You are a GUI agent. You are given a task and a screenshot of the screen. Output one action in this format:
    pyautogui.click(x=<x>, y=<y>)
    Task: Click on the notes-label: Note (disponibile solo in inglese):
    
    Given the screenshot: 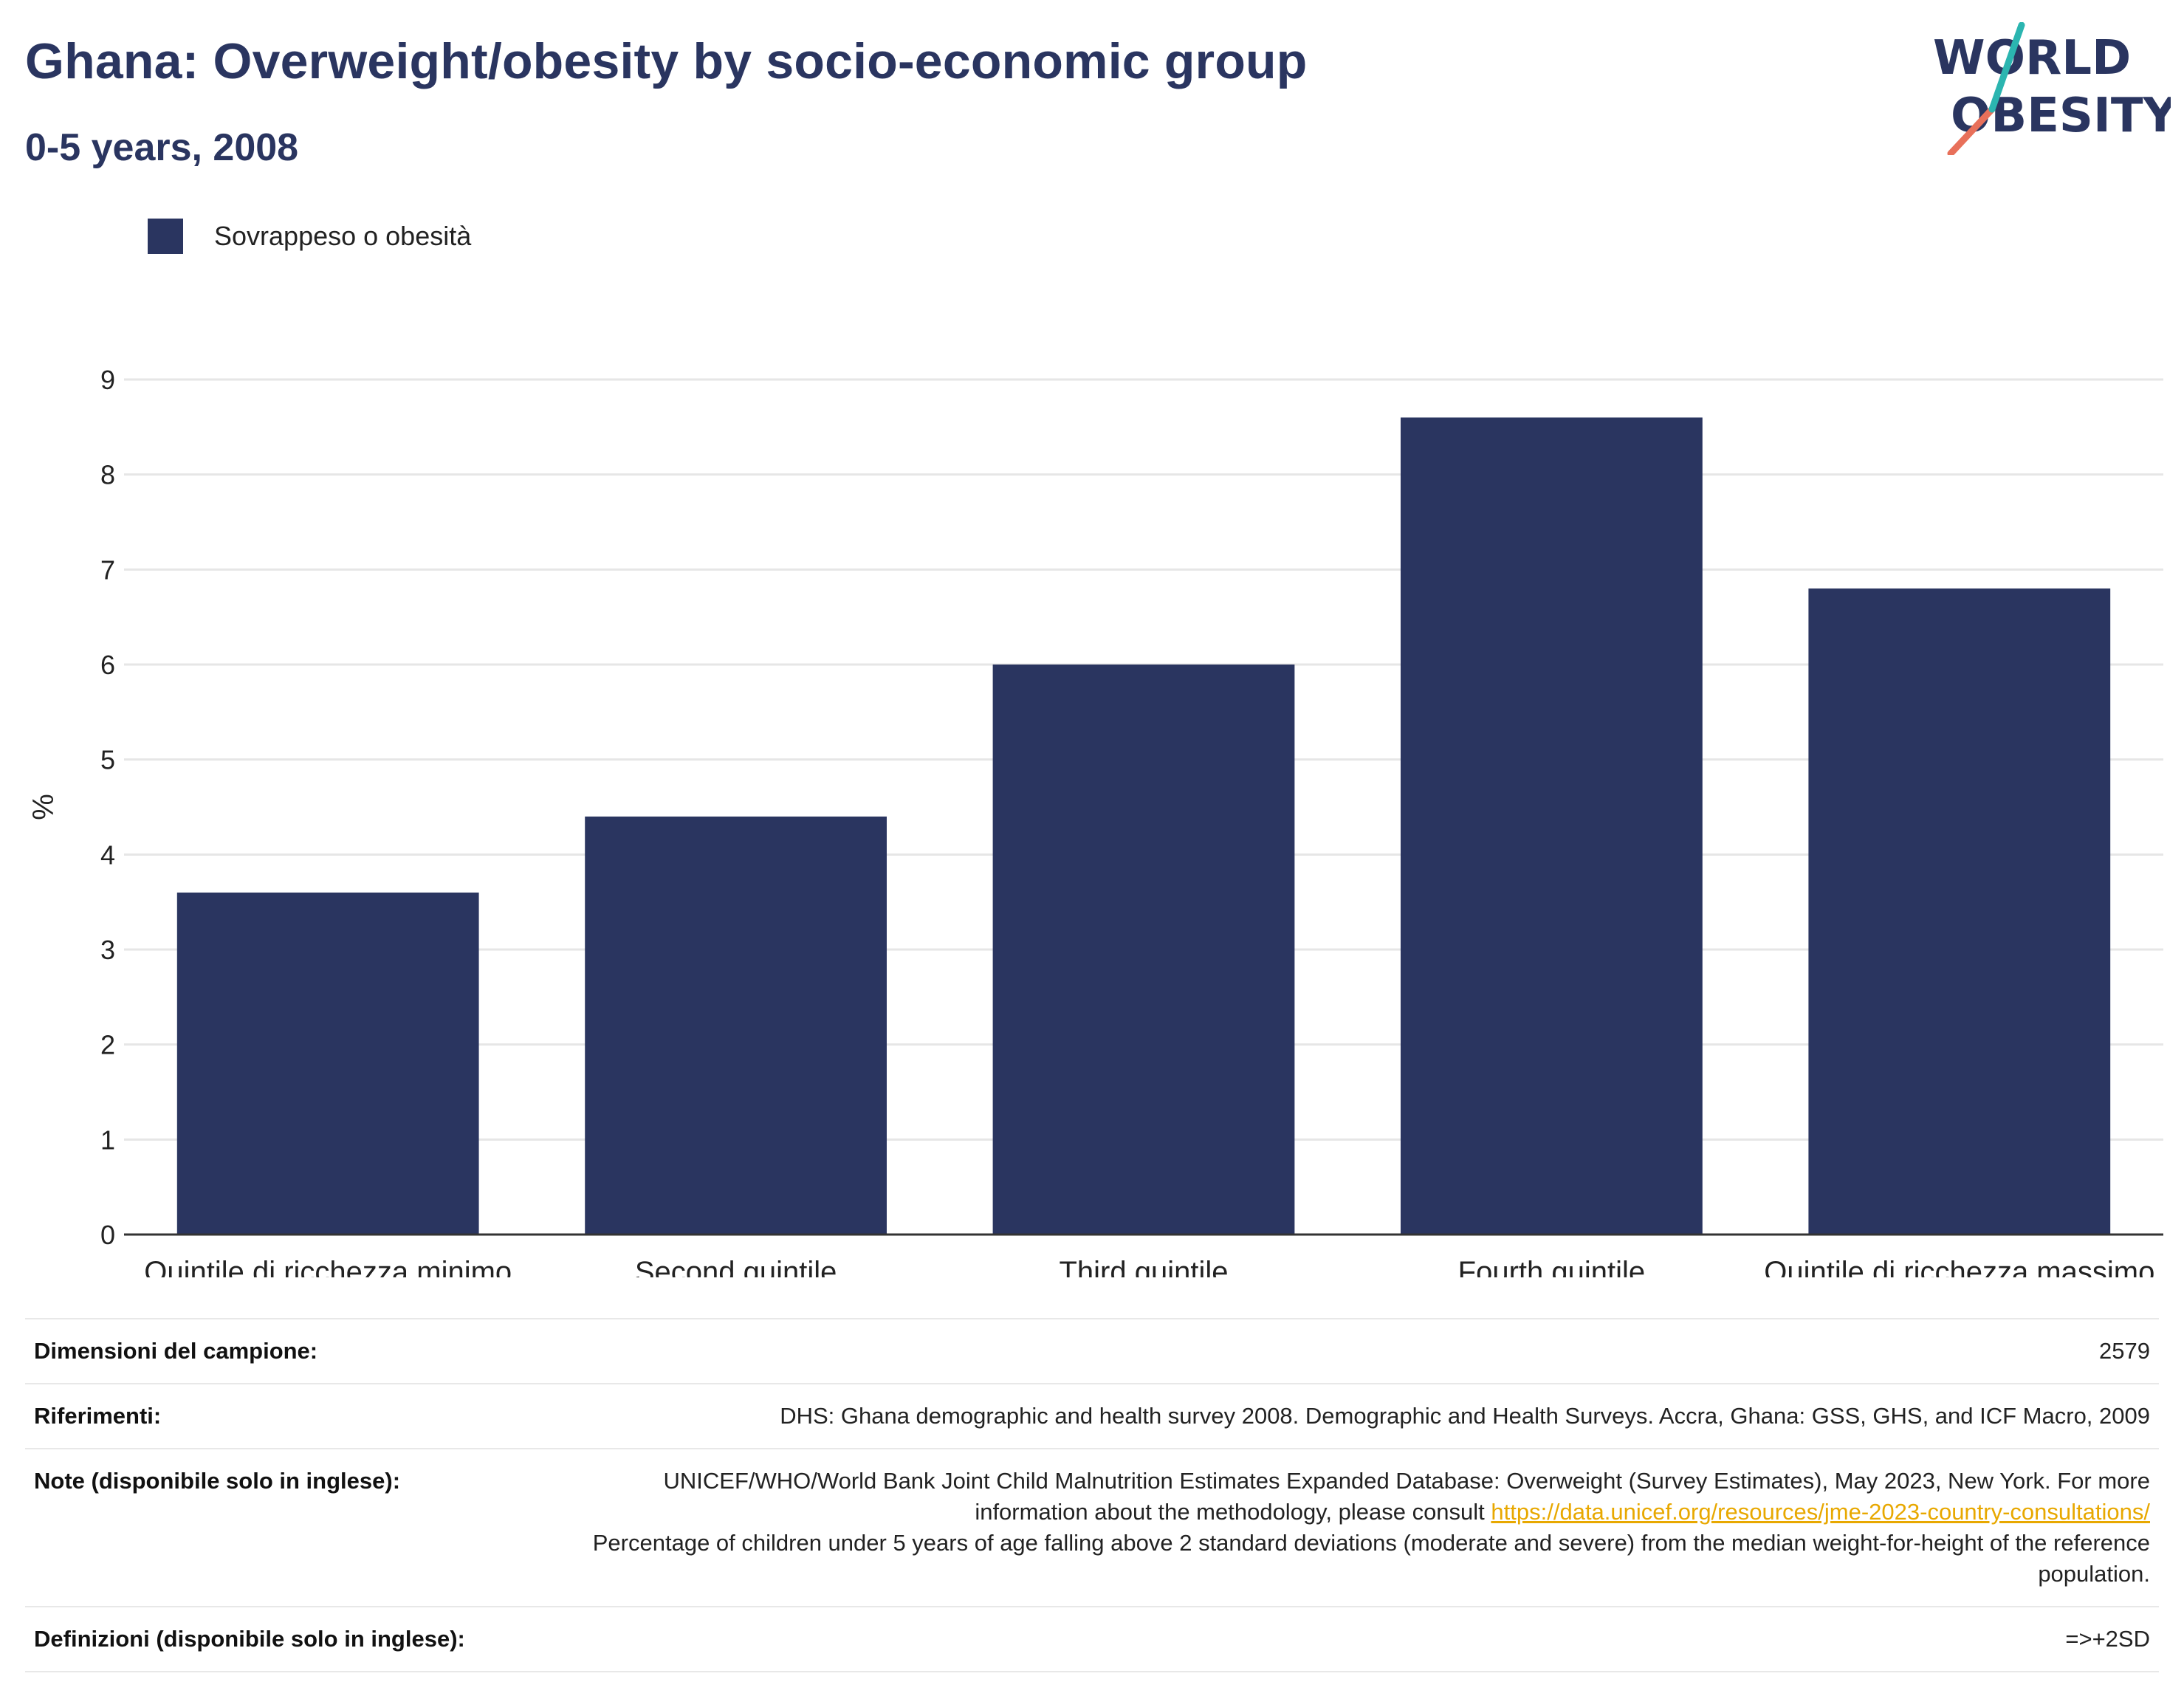 What is the action you would take?
    pyautogui.click(x=293, y=1527)
    